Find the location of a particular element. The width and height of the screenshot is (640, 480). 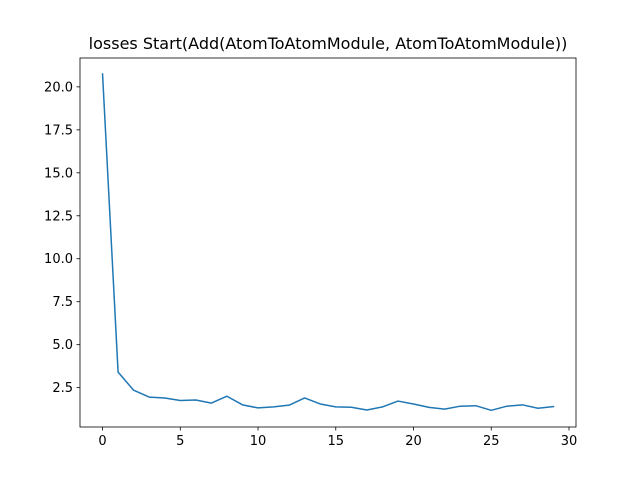

y-tick-label: 2.5 is located at coordinates (62, 388).